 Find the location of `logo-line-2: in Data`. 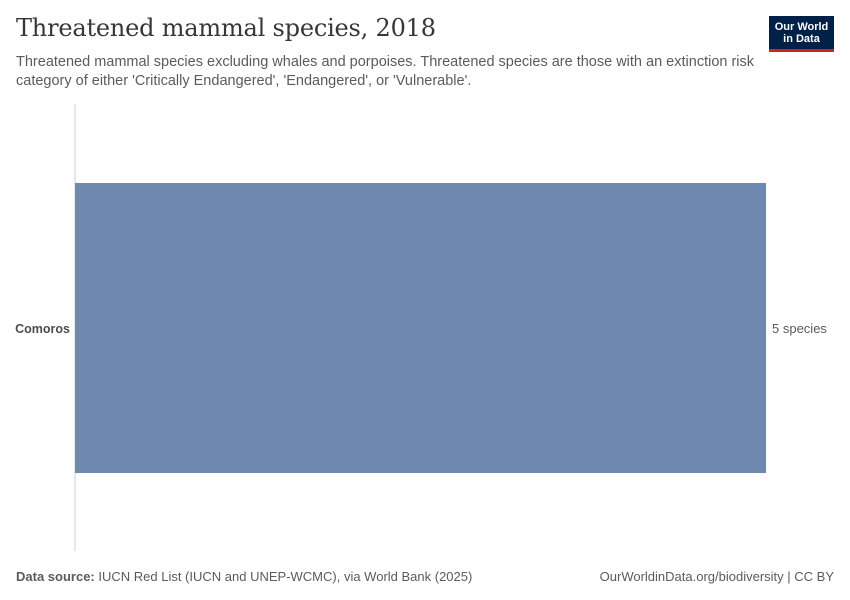

logo-line-2: in Data is located at coordinates (801, 39).